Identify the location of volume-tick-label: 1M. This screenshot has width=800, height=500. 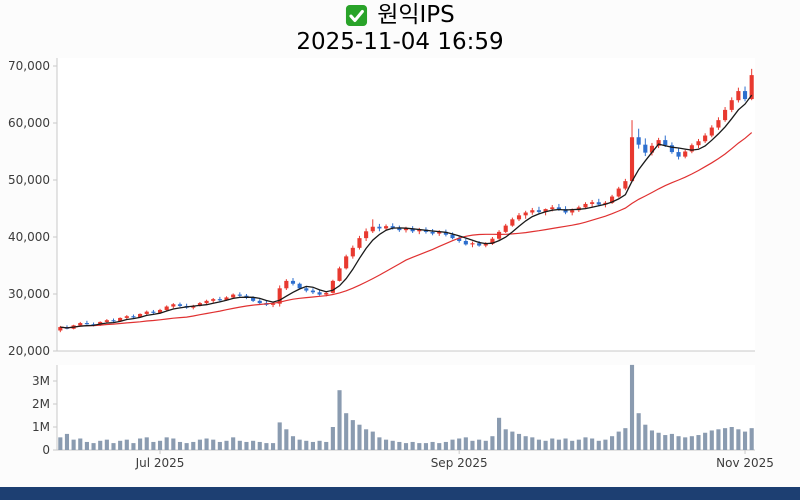
(41, 427).